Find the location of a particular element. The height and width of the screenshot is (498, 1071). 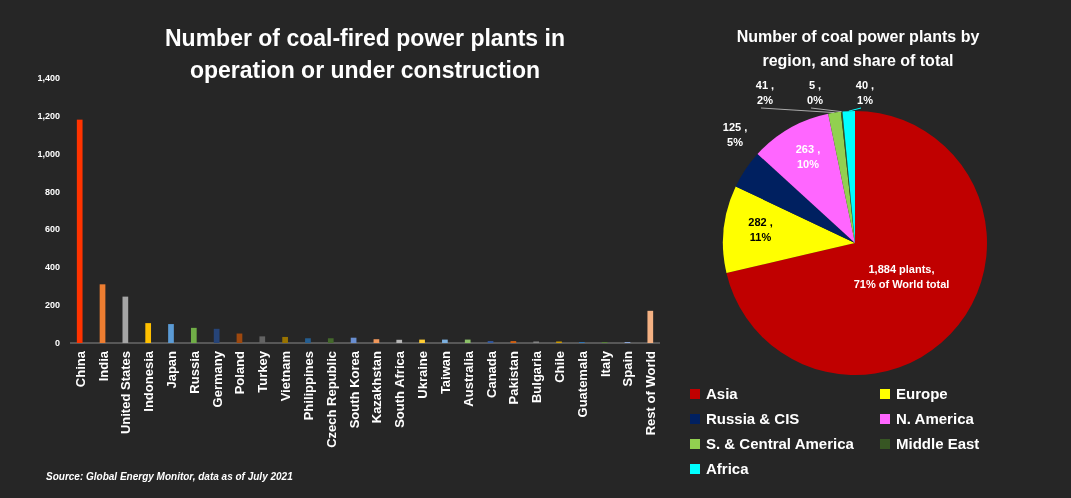

x-tick-label: Pakistan is located at coordinates (514, 377).